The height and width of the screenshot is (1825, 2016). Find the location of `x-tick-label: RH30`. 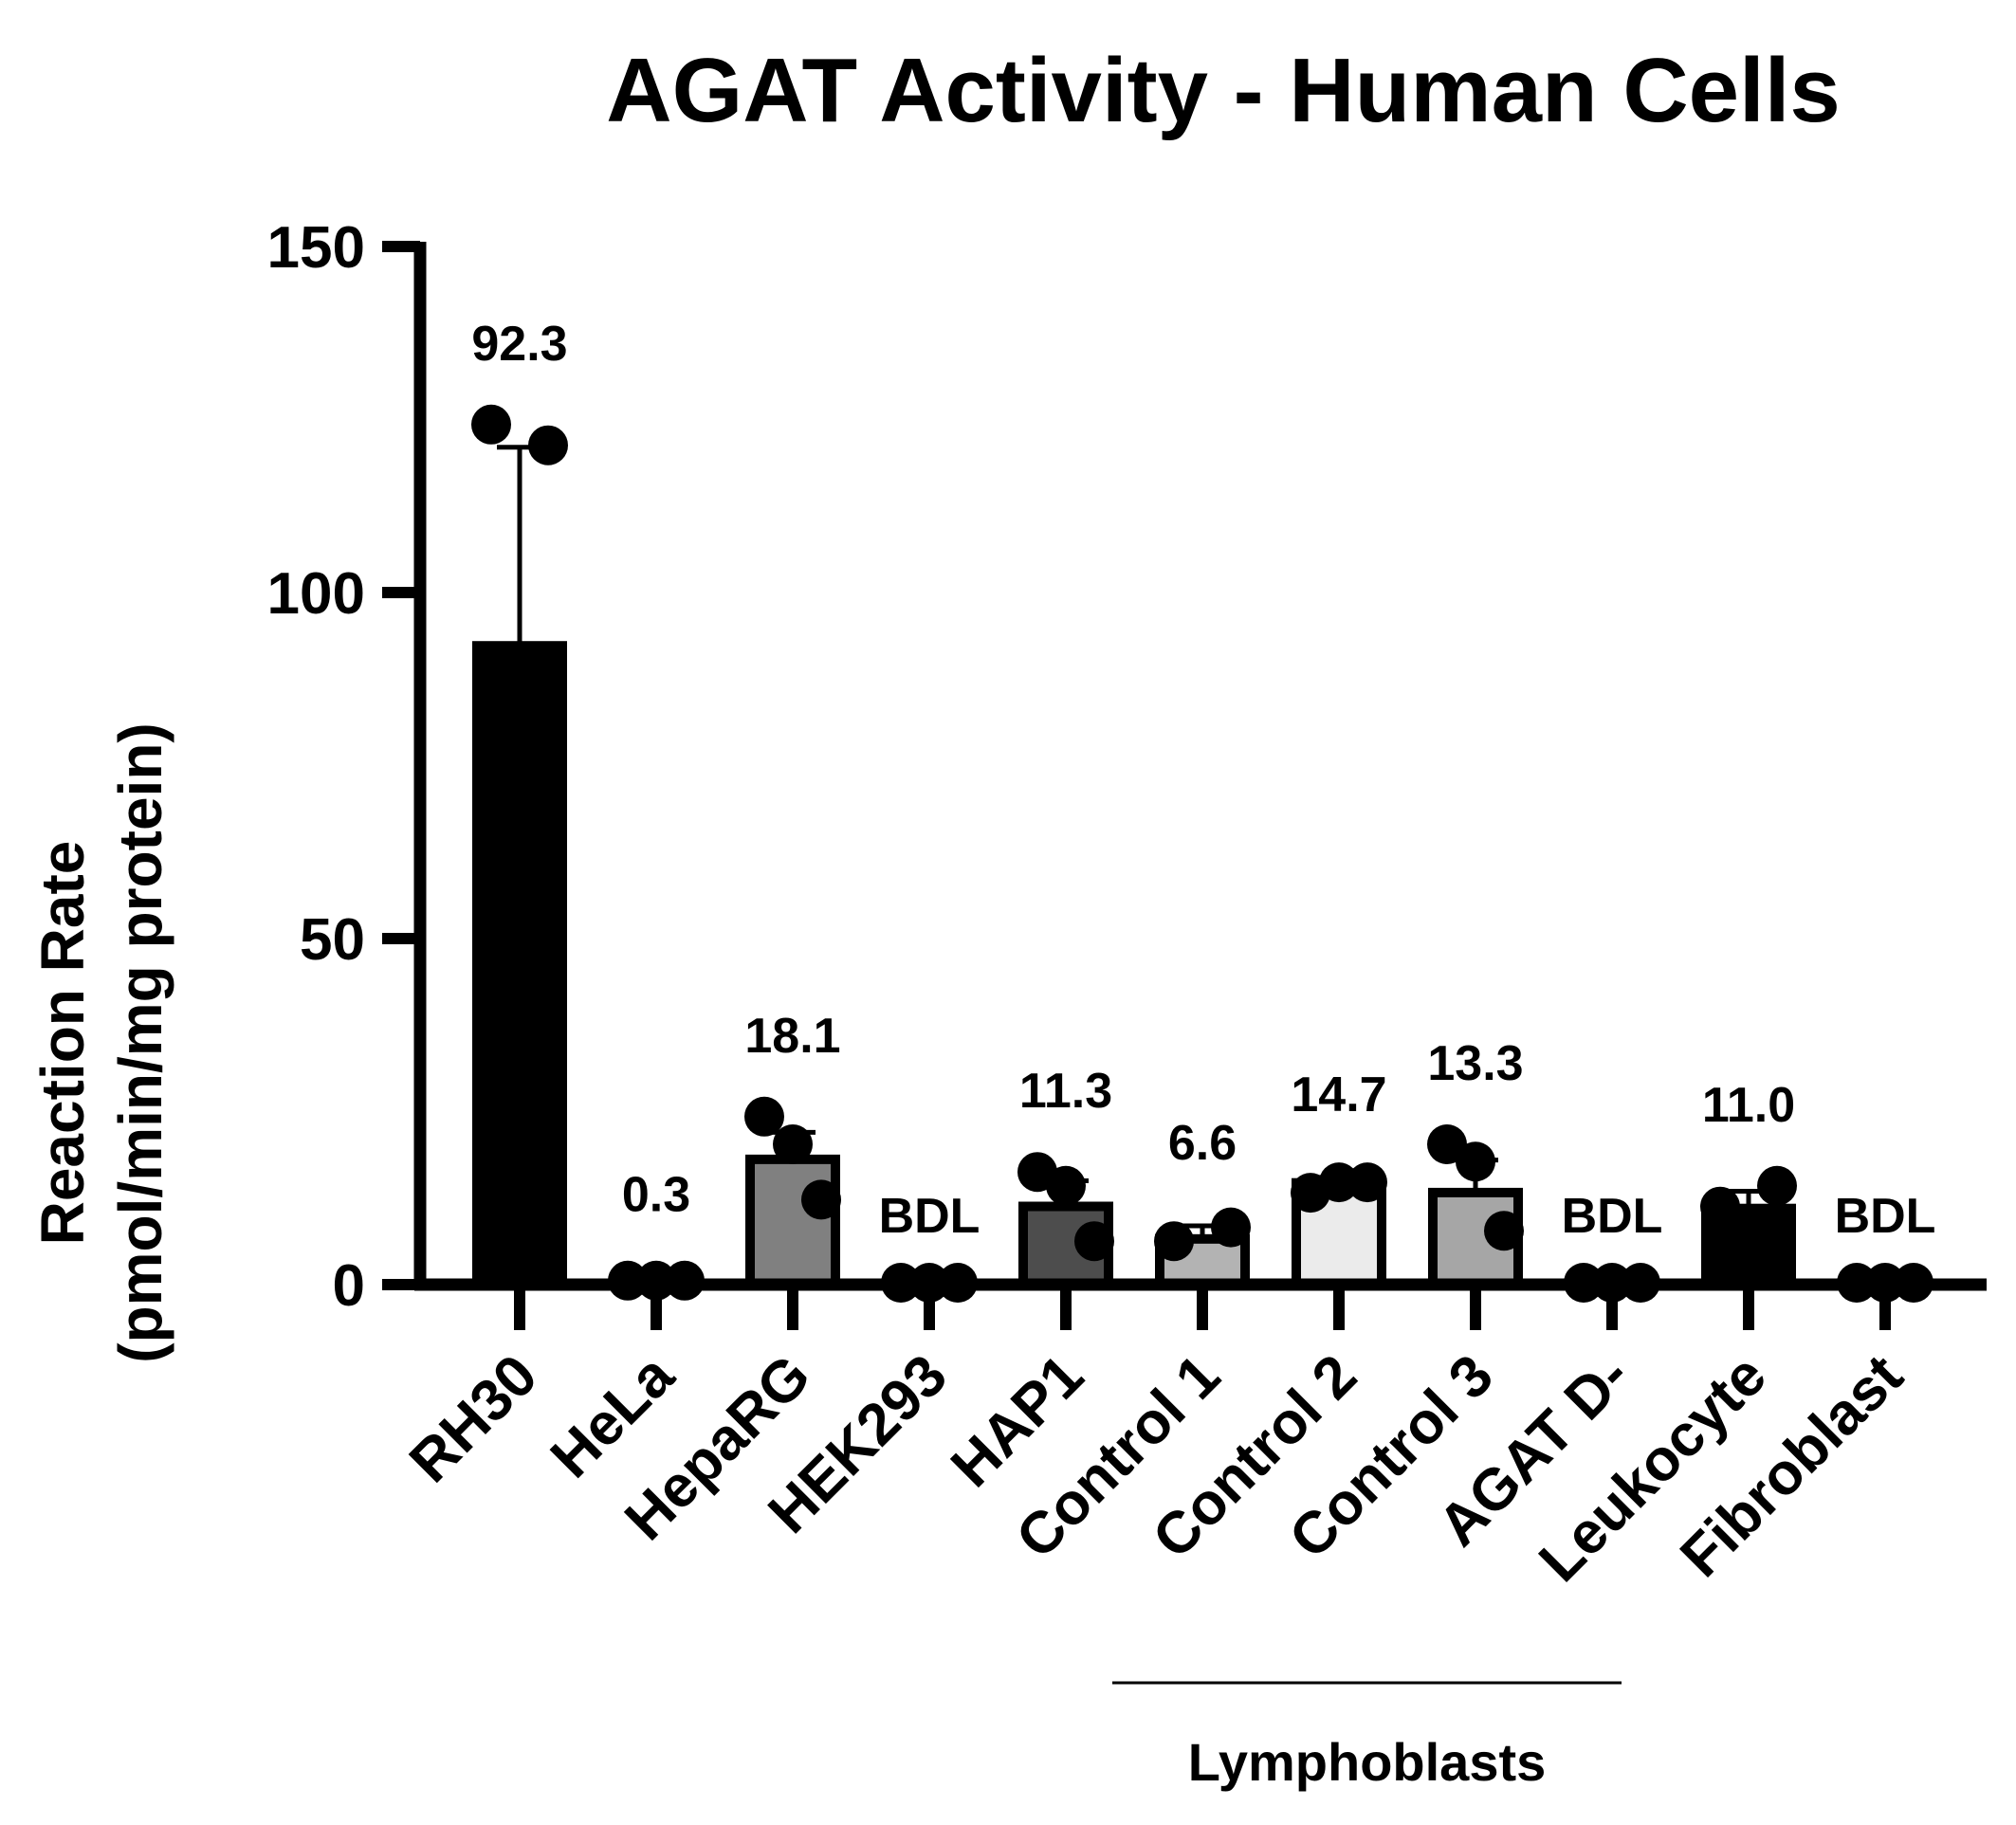

x-tick-label: RH30 is located at coordinates (473, 1418).